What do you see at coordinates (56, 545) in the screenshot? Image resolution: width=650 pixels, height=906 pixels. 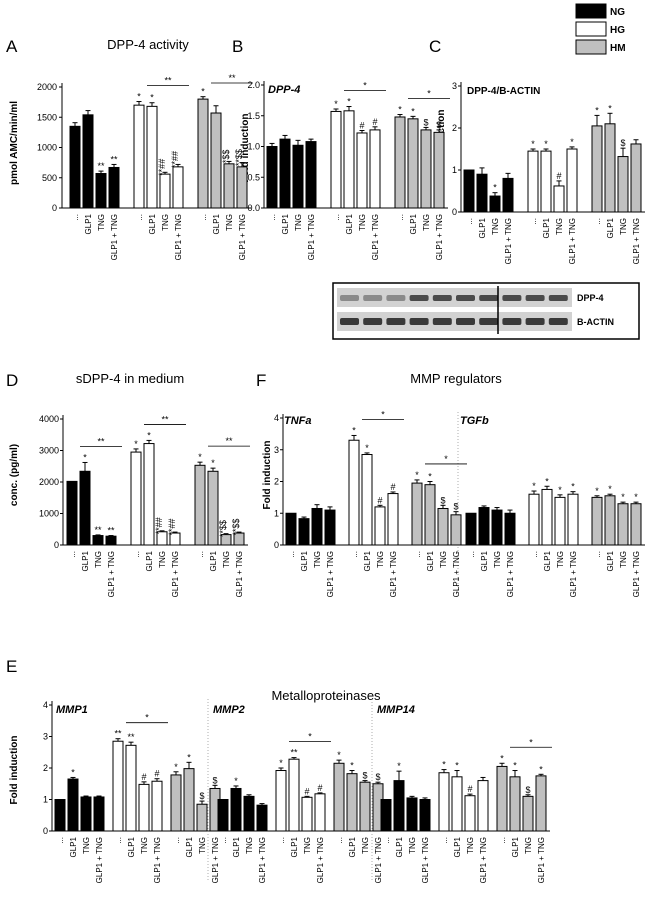 I see `y-tick-label-d-0: 0` at bounding box center [56, 545].